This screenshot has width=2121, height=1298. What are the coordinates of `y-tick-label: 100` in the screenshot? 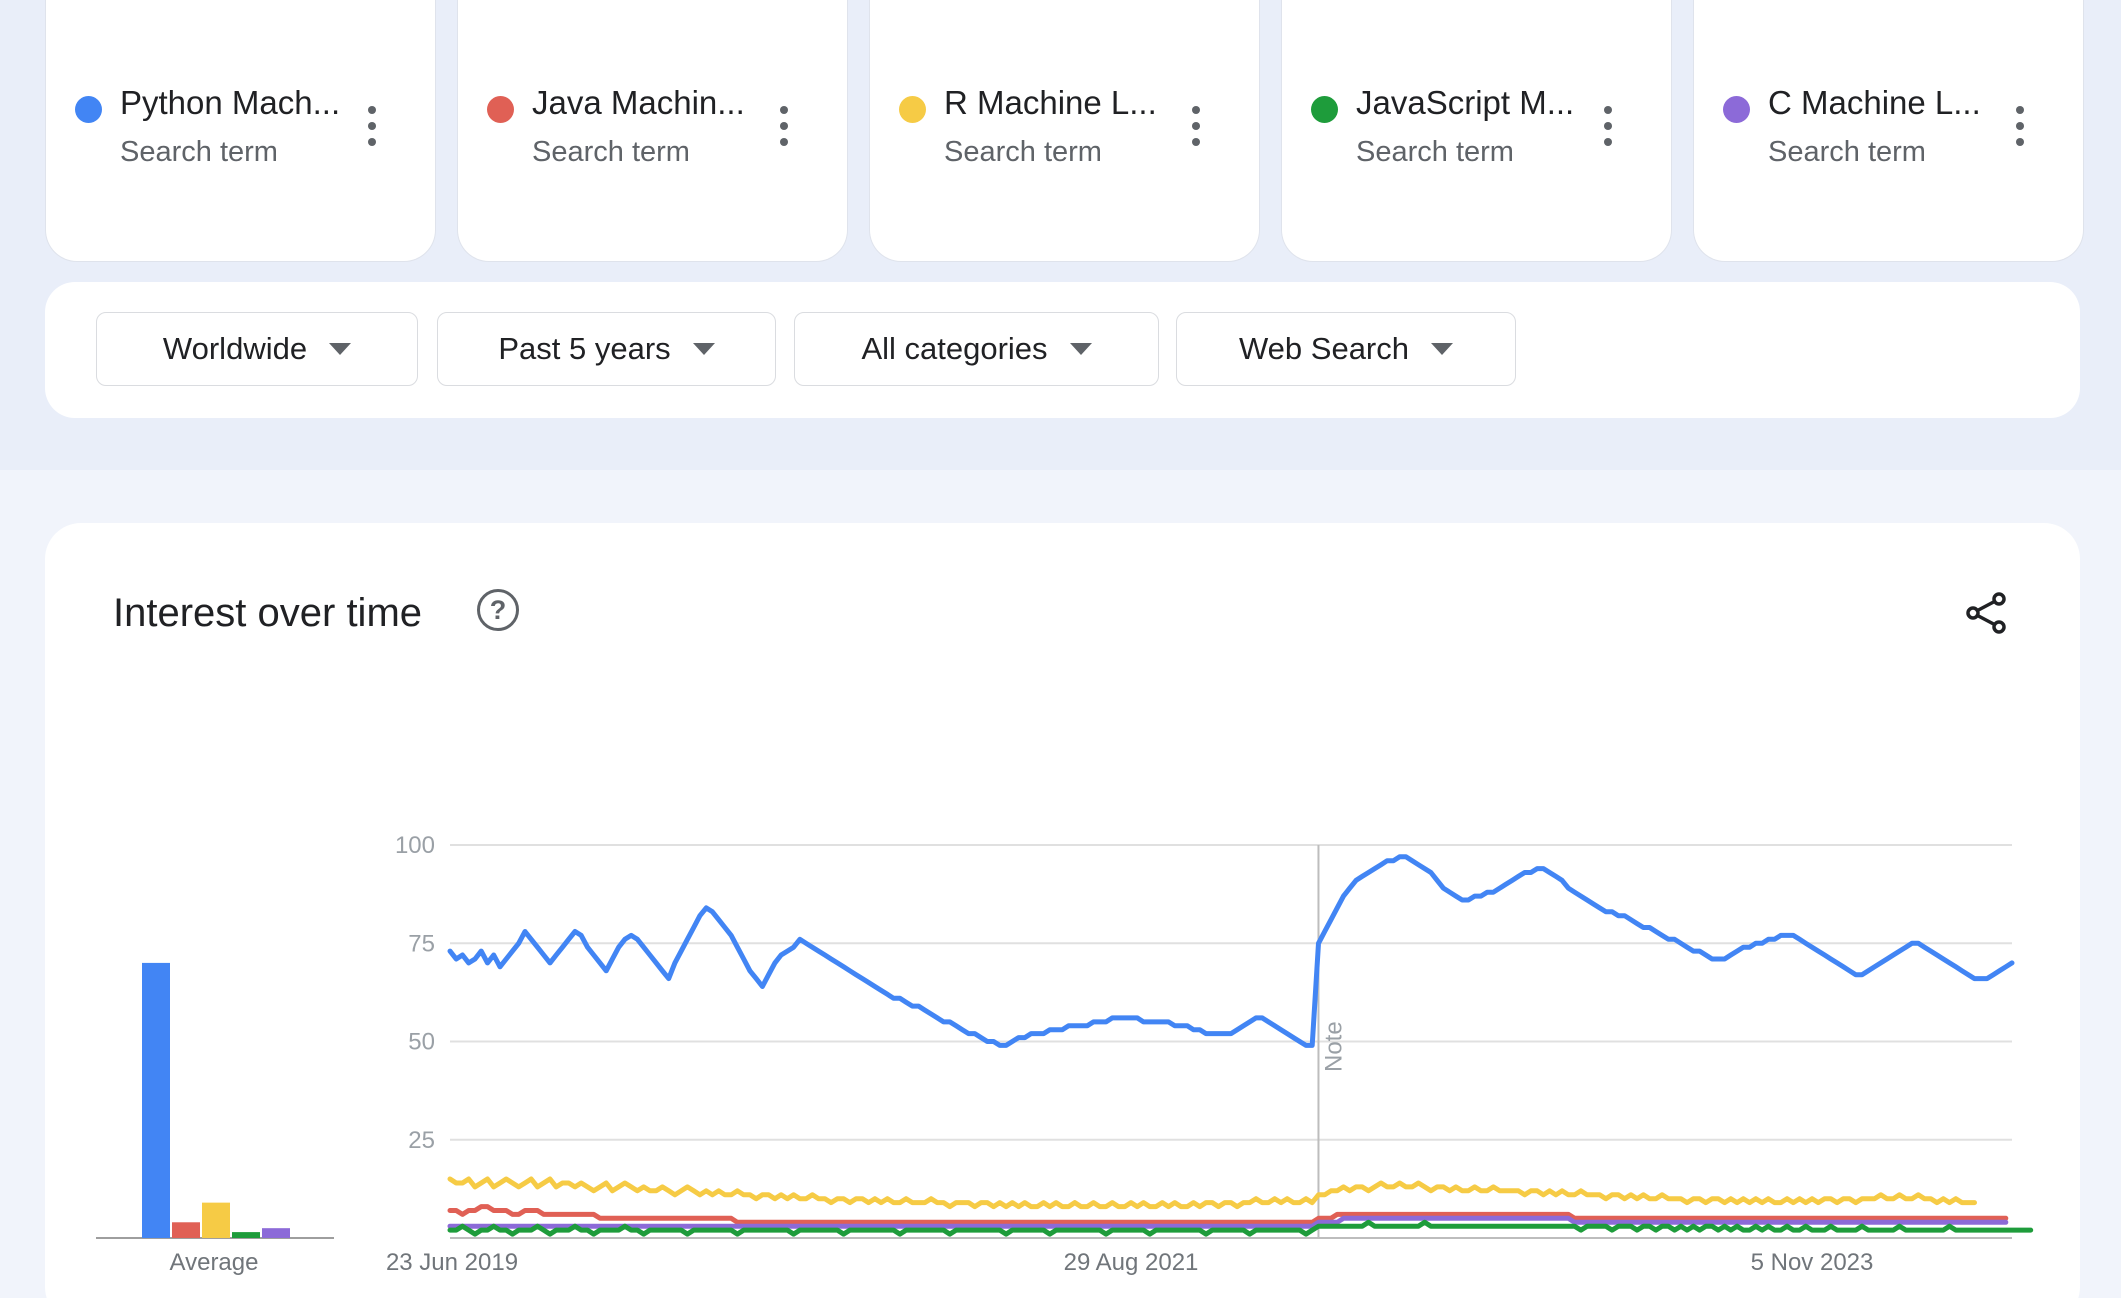 It's located at (415, 845).